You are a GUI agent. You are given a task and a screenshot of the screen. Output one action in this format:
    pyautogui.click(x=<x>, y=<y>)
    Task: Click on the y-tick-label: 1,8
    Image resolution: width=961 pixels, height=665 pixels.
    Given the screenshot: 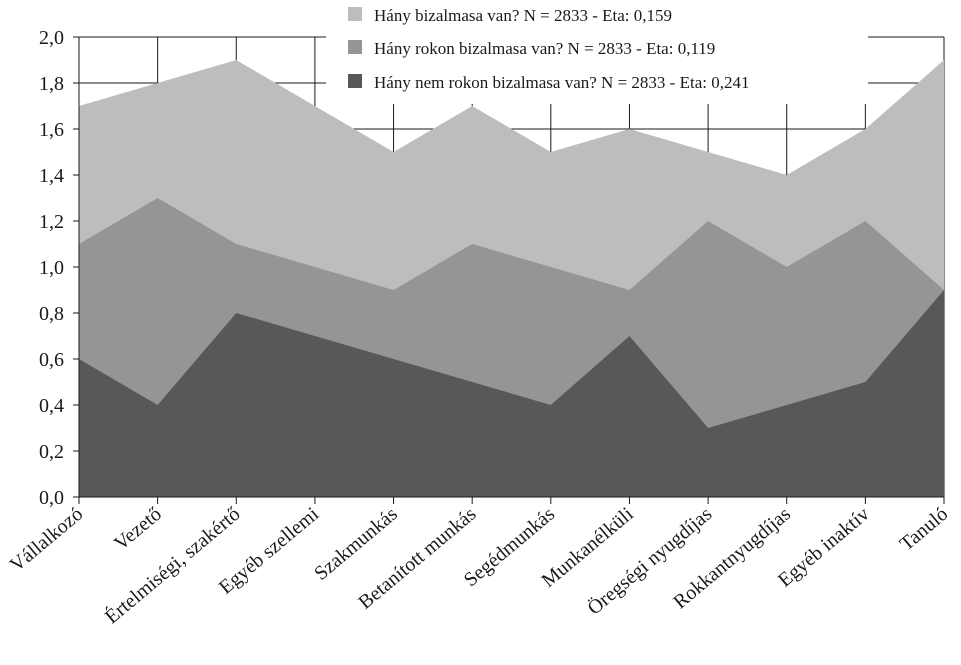 What is the action you would take?
    pyautogui.click(x=51, y=84)
    